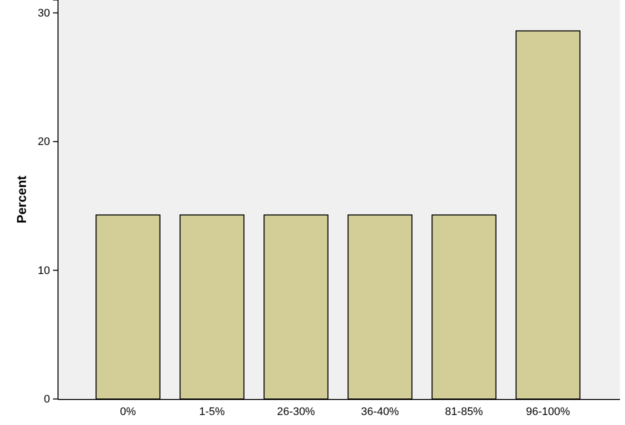 Image resolution: width=625 pixels, height=425 pixels. Describe the element at coordinates (464, 412) in the screenshot. I see `x-tick-label: 81-85%` at that location.